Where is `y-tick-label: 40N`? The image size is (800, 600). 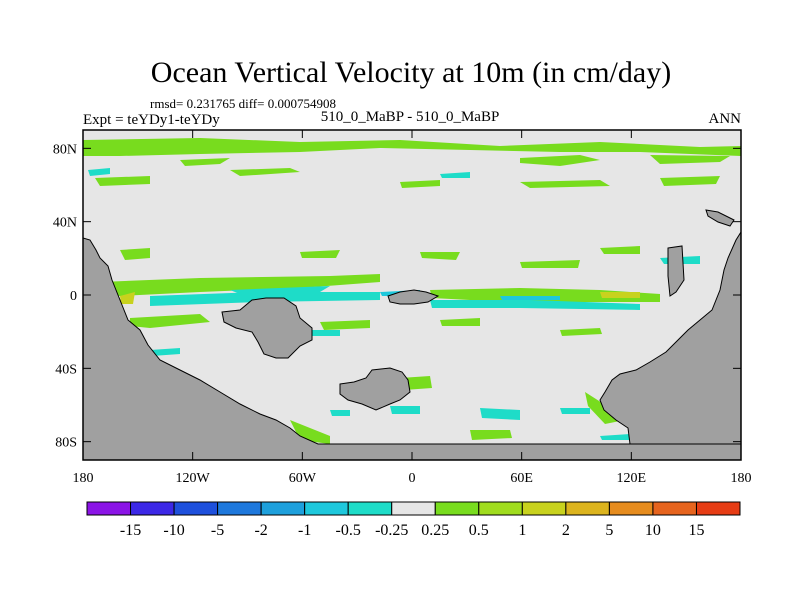
y-tick-label: 40N is located at coordinates (65, 223).